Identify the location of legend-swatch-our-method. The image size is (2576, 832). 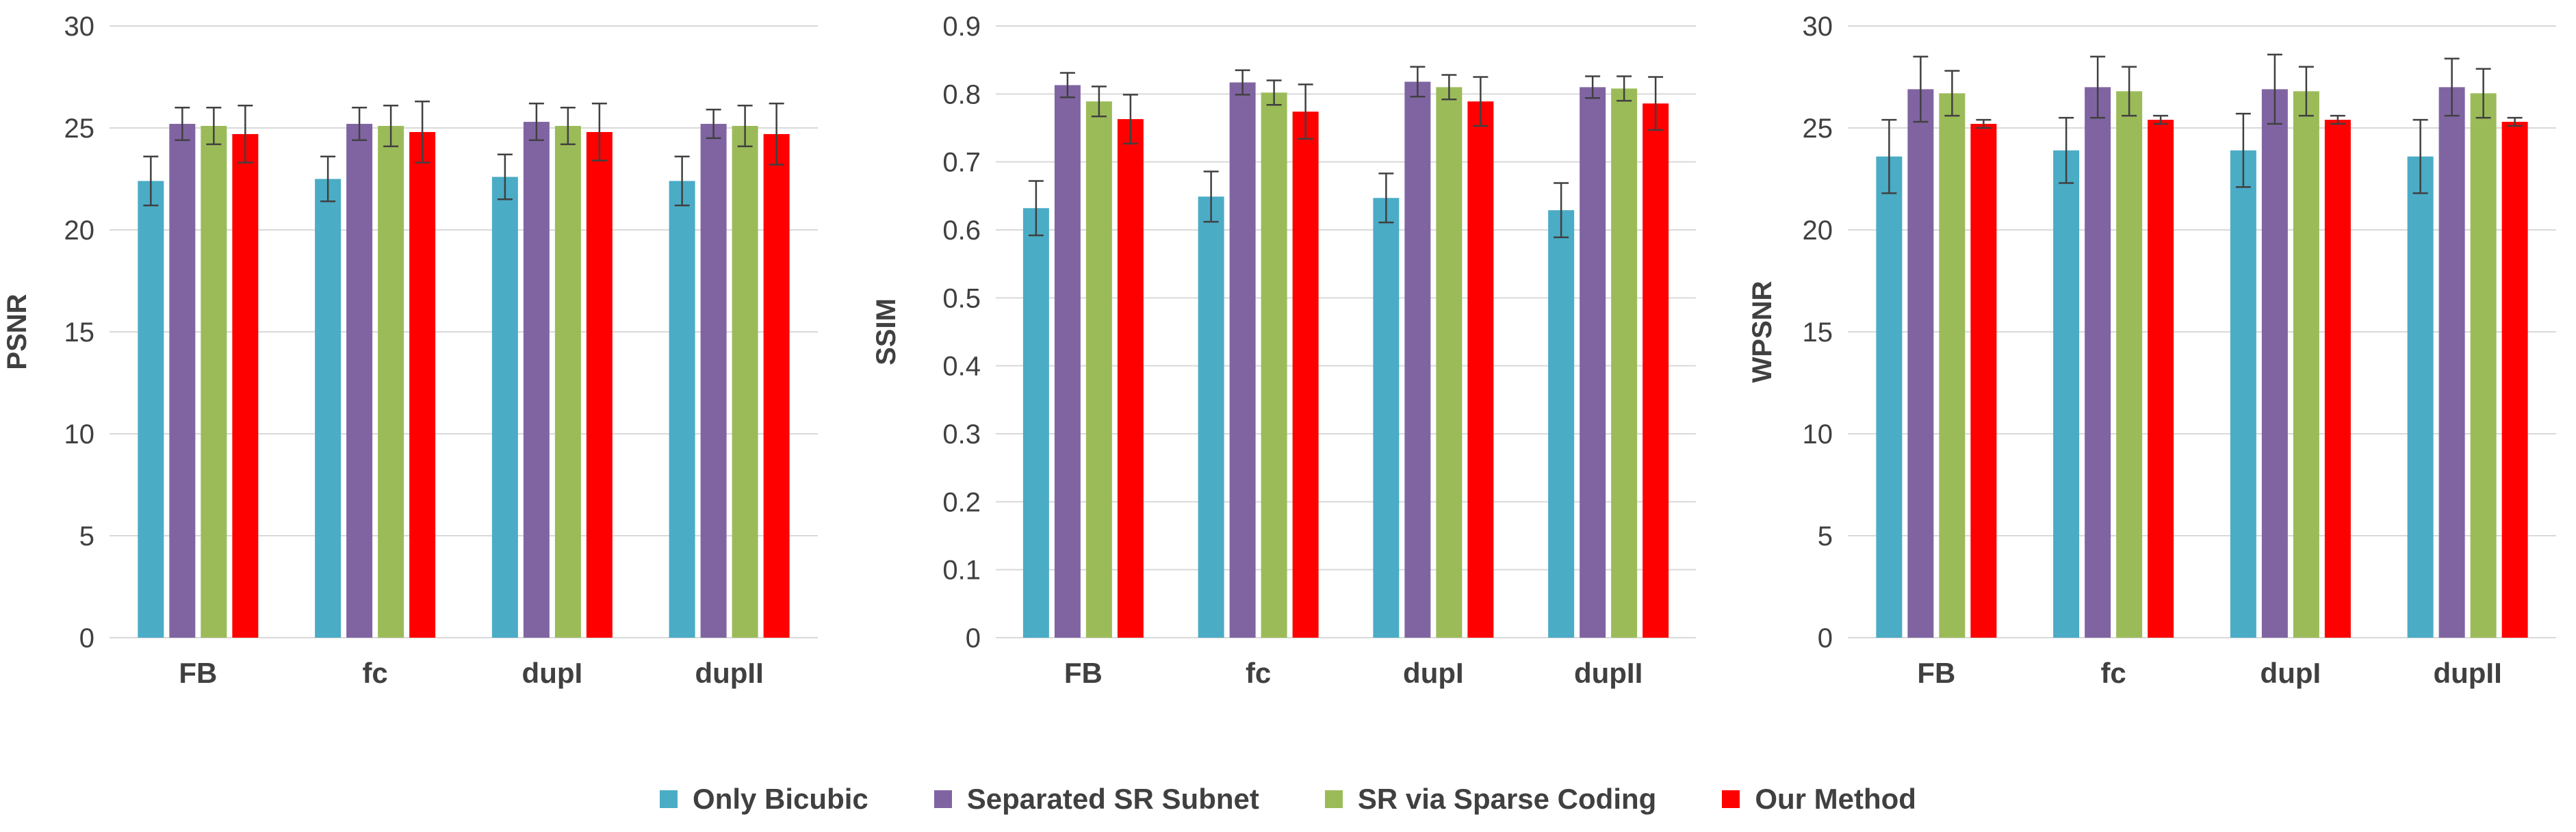
(1731, 799).